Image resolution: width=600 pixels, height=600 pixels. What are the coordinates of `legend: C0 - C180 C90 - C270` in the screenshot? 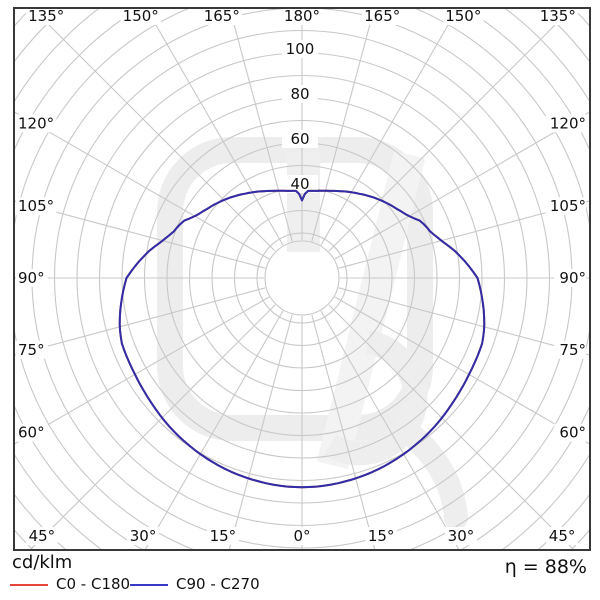 It's located at (300, 585).